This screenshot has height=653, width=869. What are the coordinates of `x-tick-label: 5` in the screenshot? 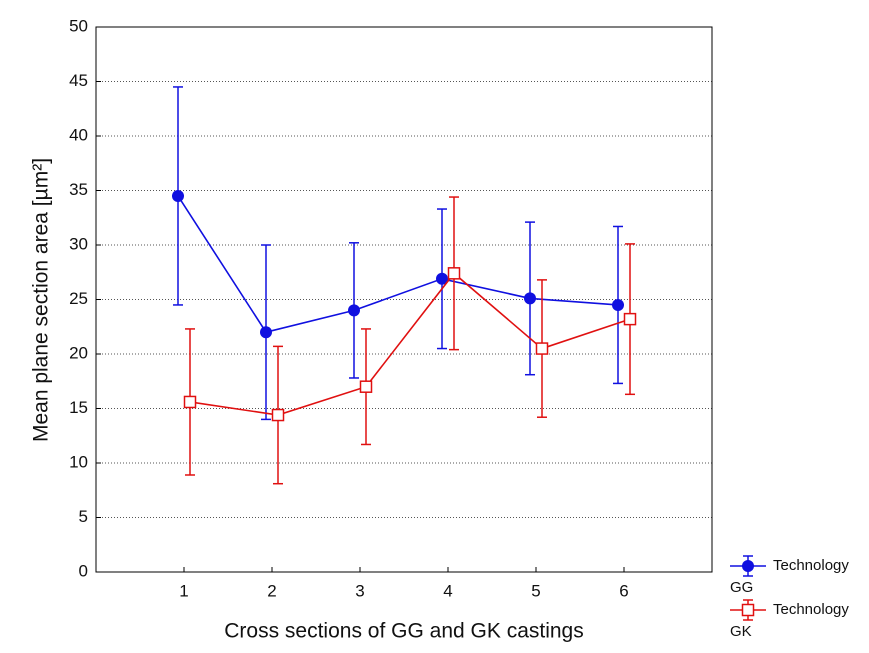 It's located at (535, 590).